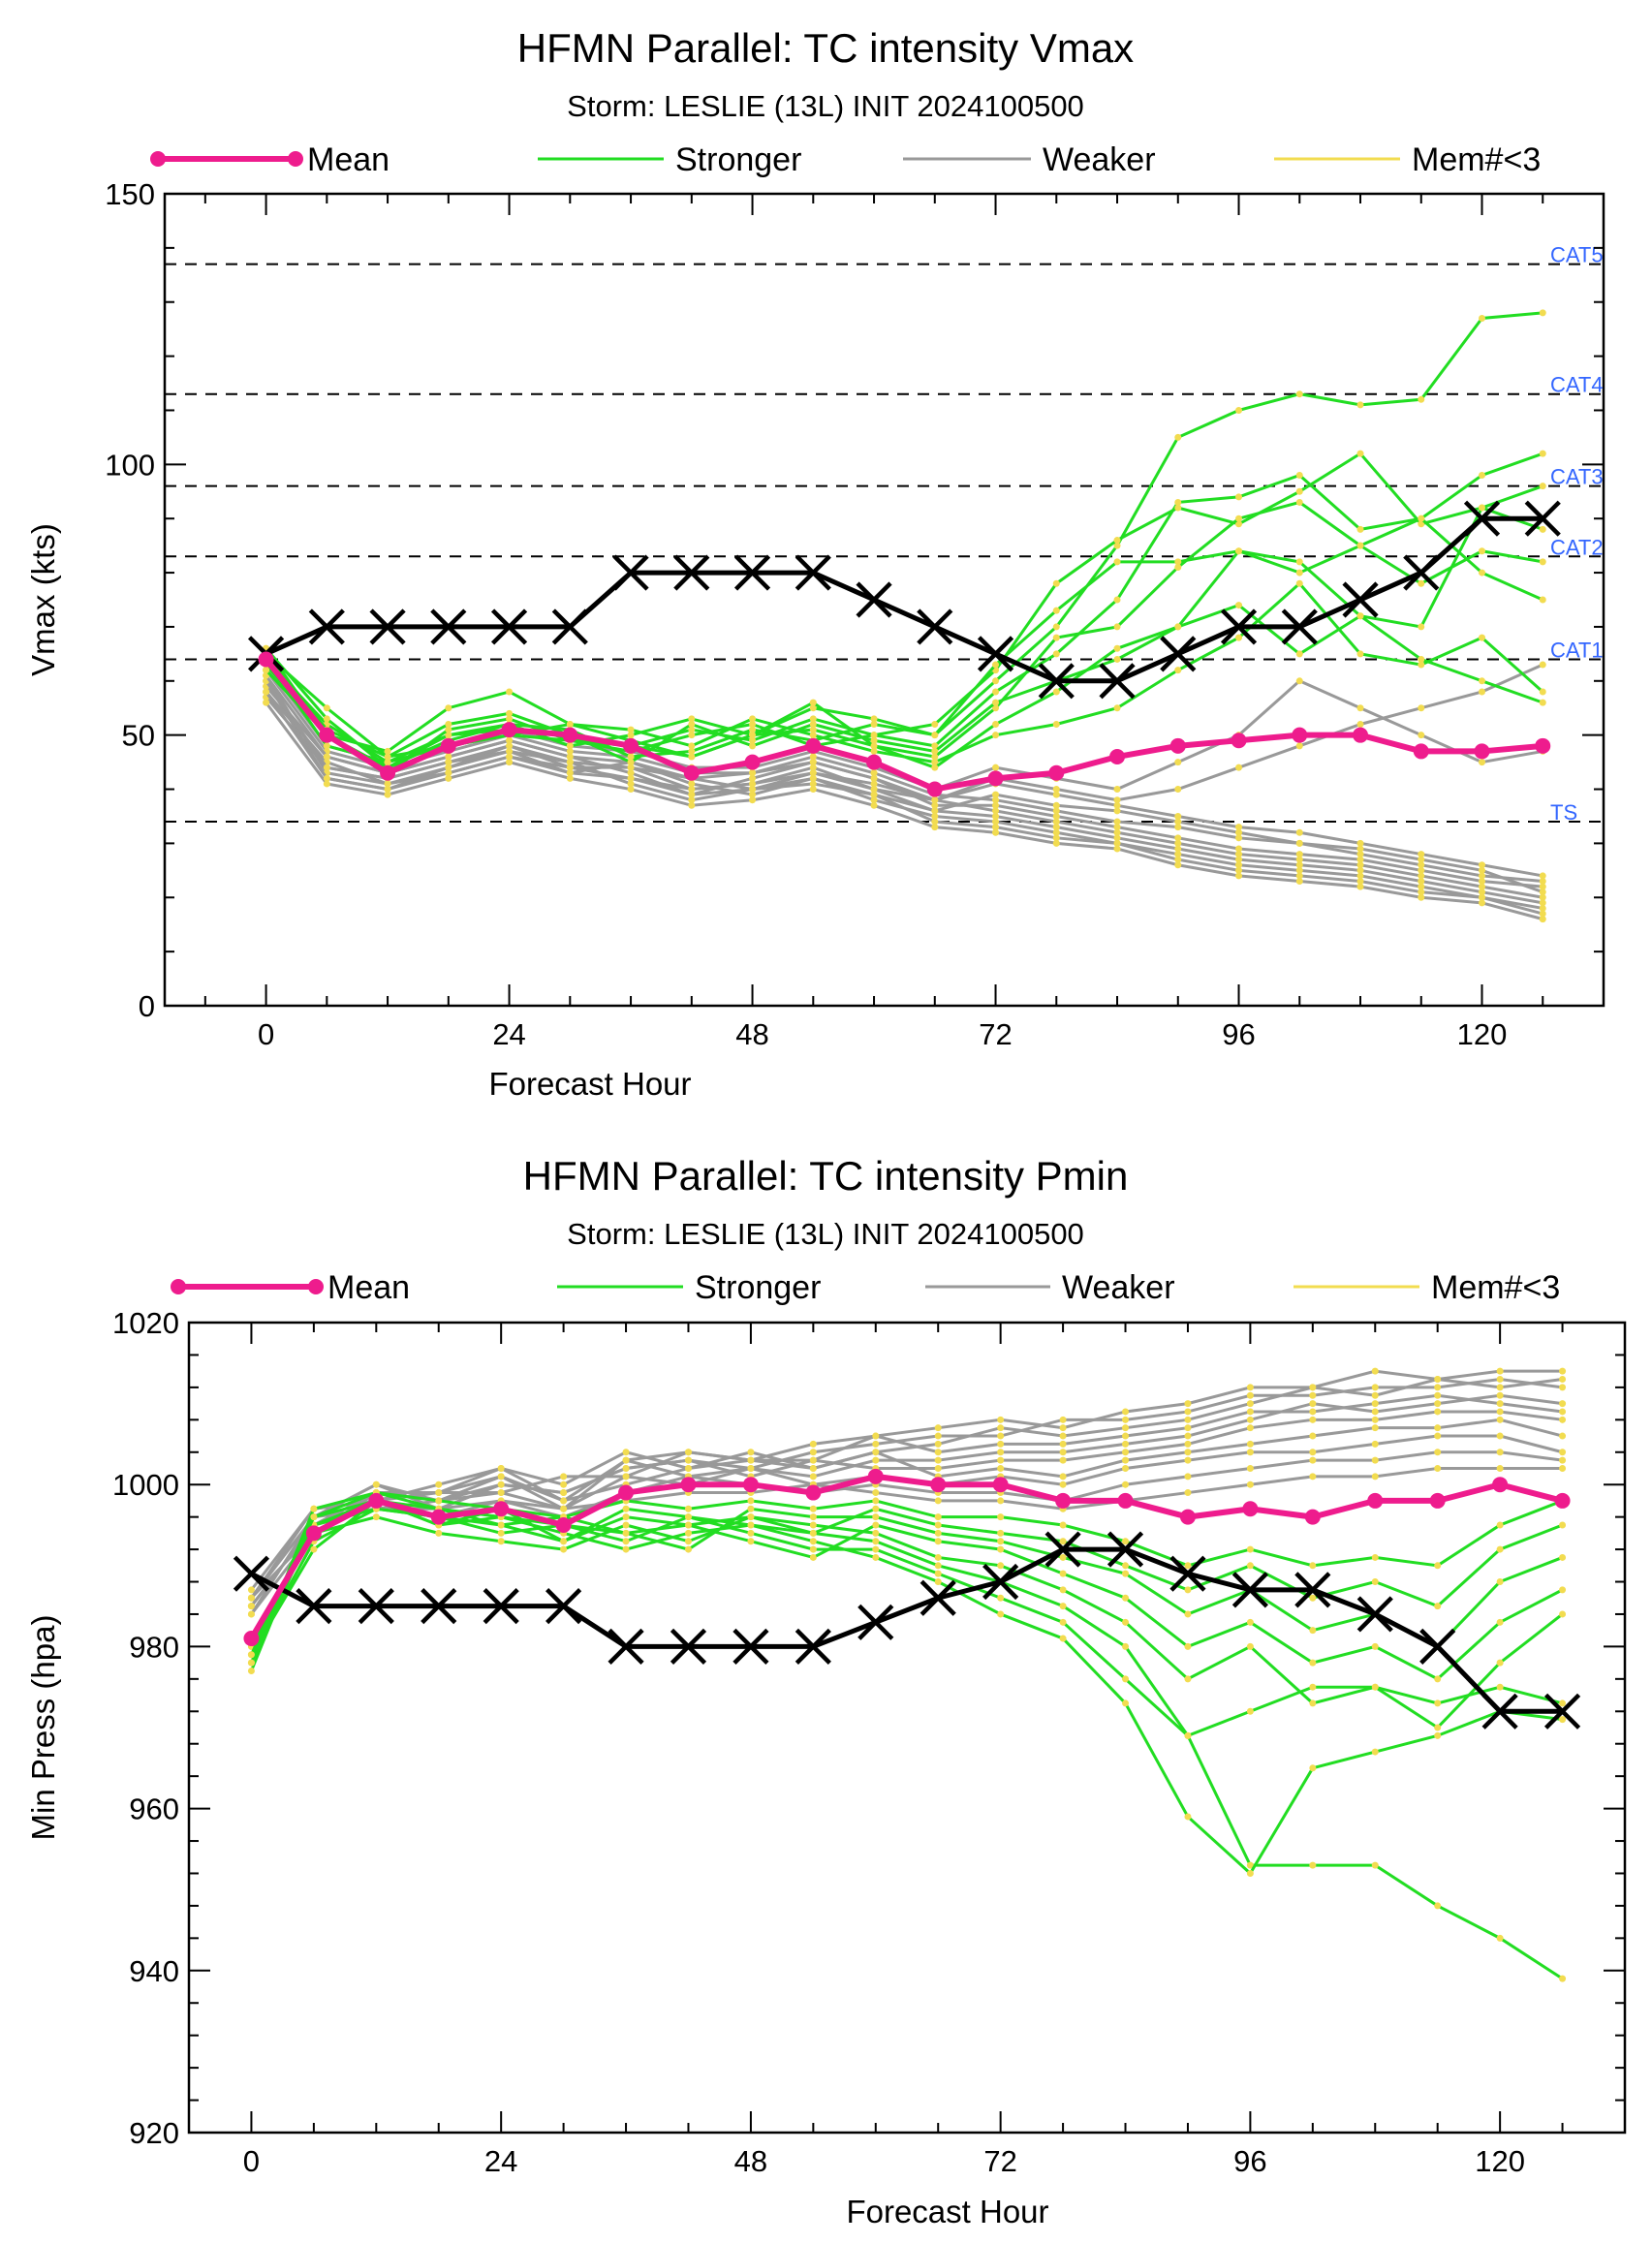 This screenshot has height=2244, width=1652. Describe the element at coordinates (500, 2161) in the screenshot. I see `x-tick-label: 24` at that location.